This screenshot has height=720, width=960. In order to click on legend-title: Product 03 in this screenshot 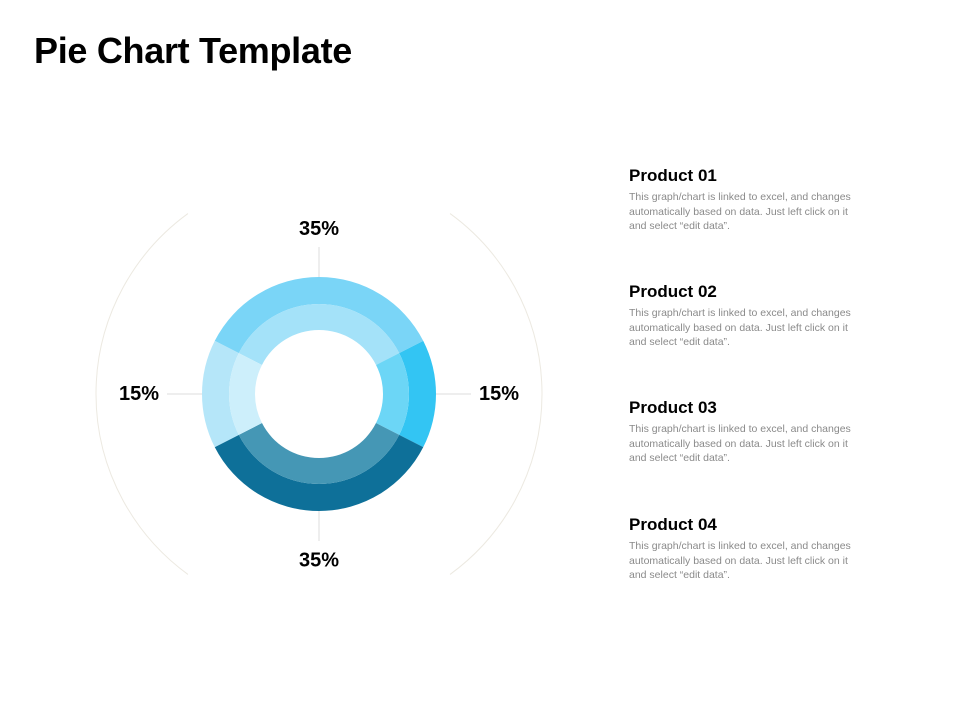, I will do `click(673, 407)`.